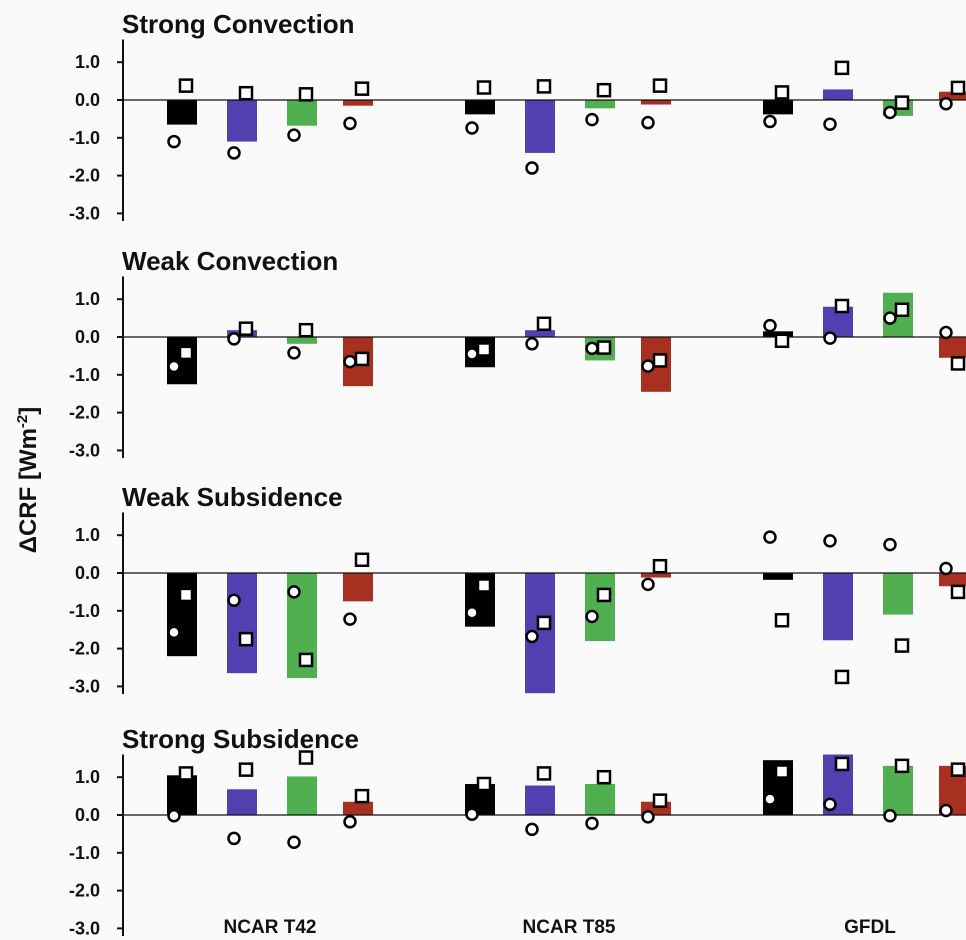  What do you see at coordinates (230, 261) in the screenshot?
I see `panel-title: Weak Convection` at bounding box center [230, 261].